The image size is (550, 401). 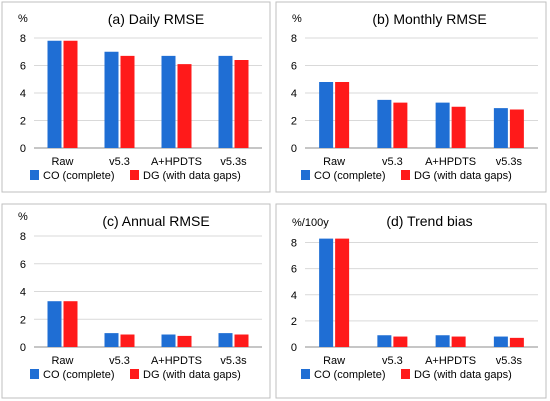 What do you see at coordinates (429, 221) in the screenshot?
I see `chart-title: (d) Trend bias` at bounding box center [429, 221].